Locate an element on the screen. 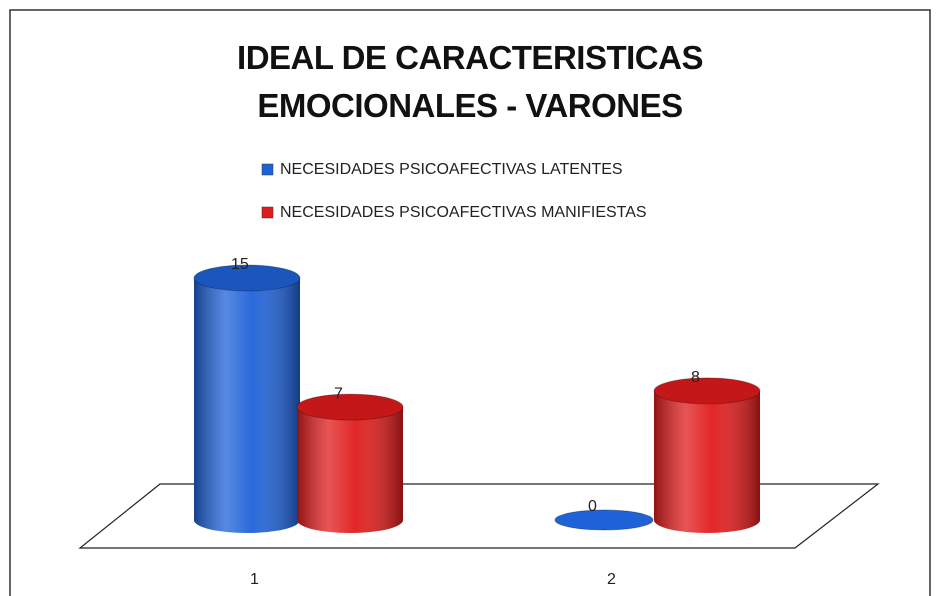  data-label: 8 is located at coordinates (695, 377).